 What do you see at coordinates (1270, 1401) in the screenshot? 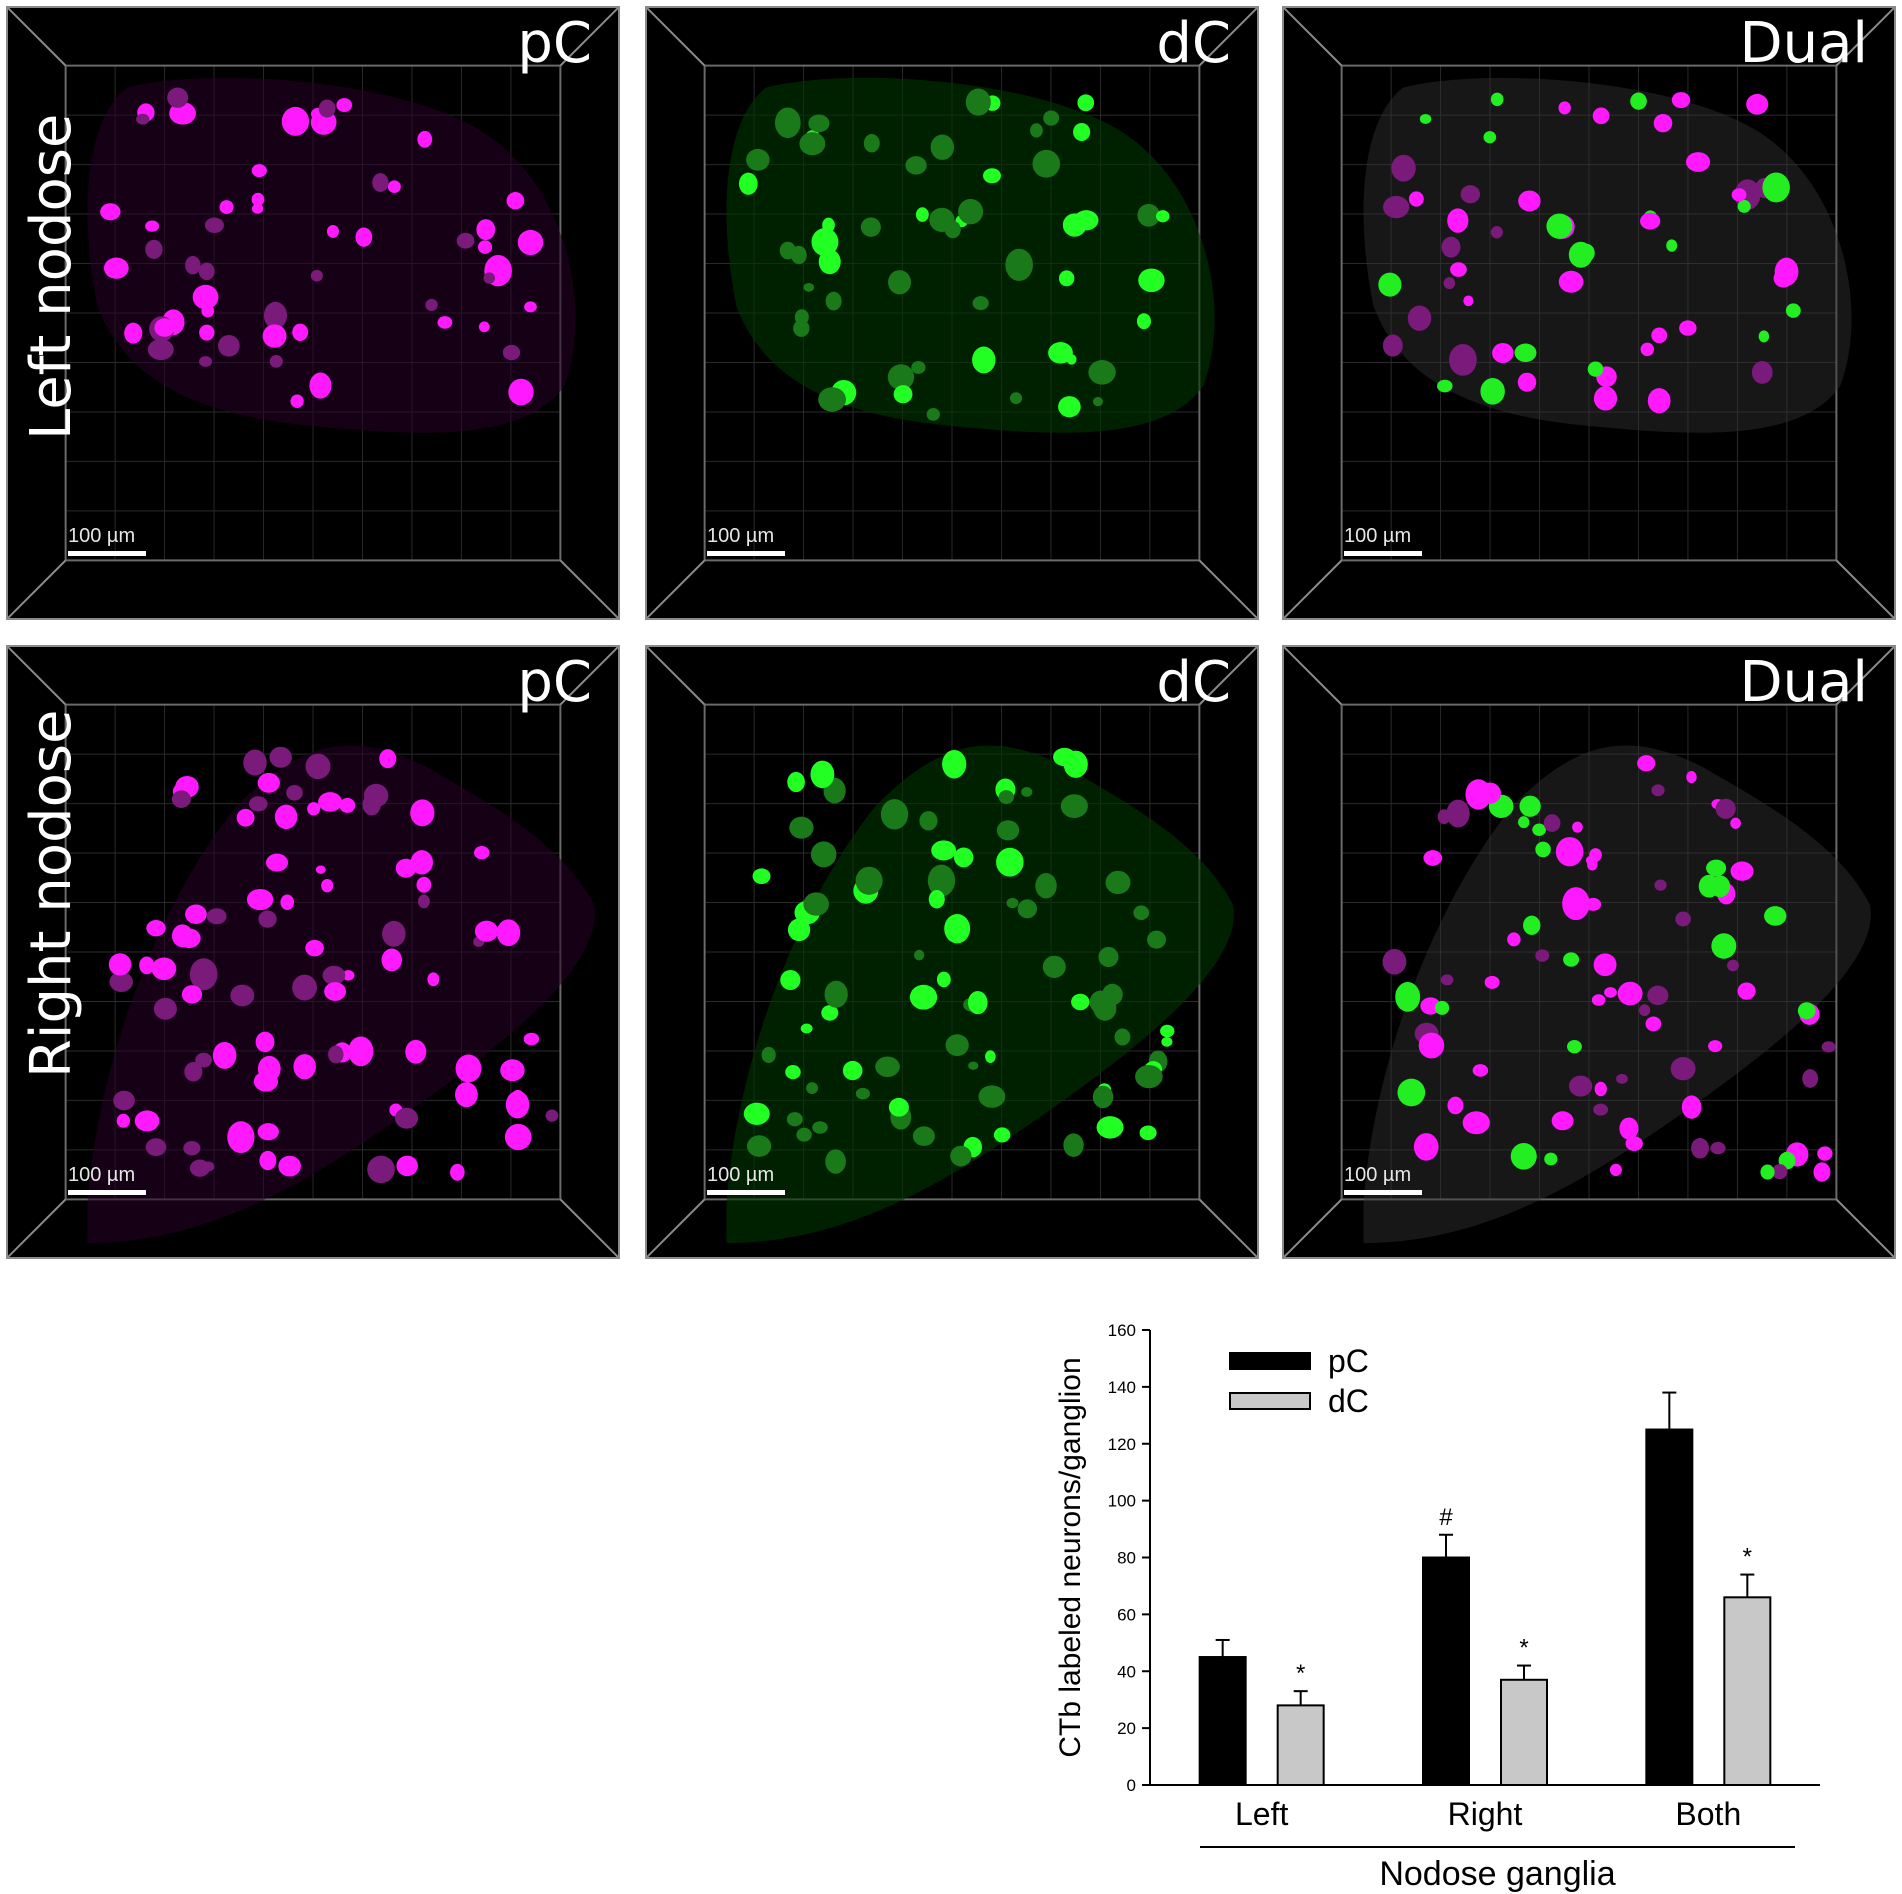
I see `legend-swatch` at bounding box center [1270, 1401].